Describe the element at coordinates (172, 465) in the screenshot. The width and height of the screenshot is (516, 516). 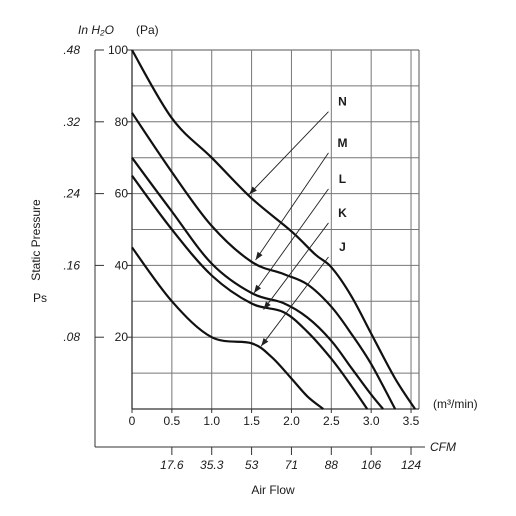
I see `cfm-tick-label: 17.6` at that location.